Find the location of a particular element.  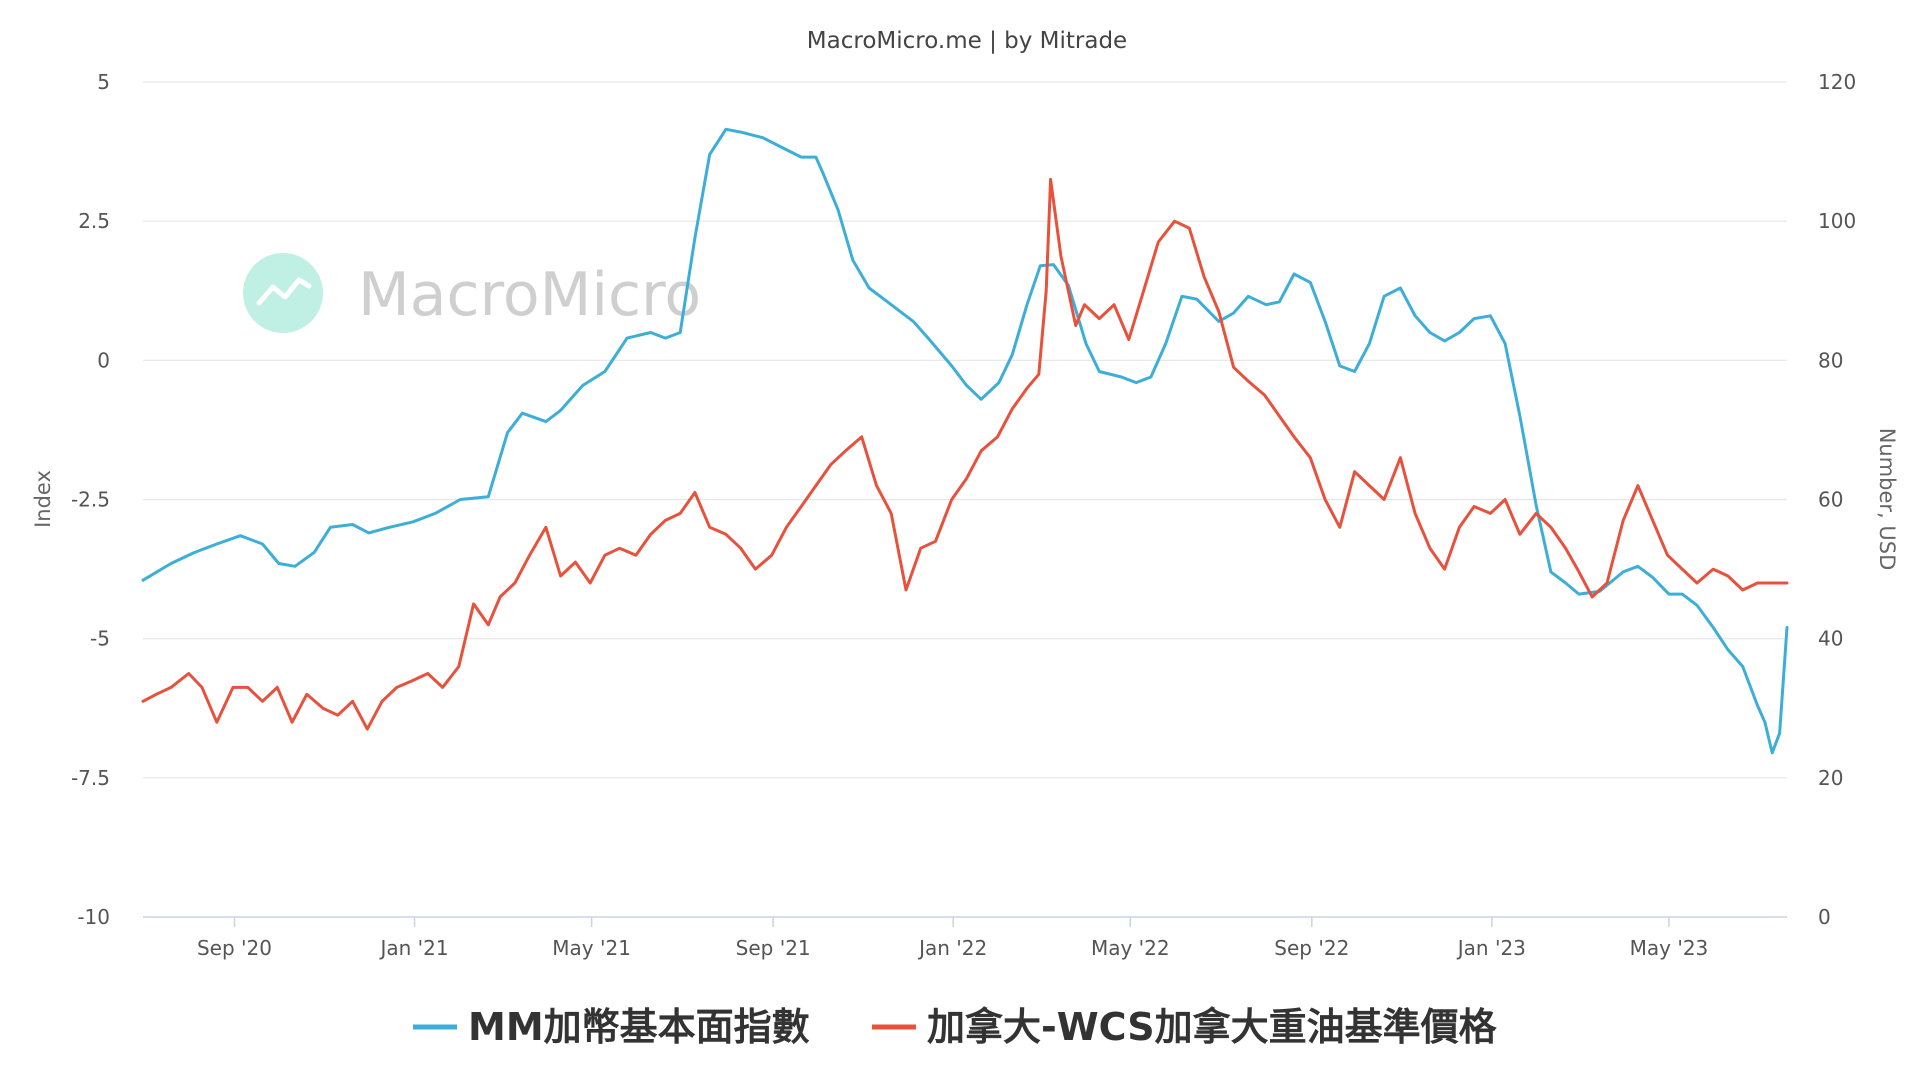

watermark: MacroMicro is located at coordinates (472, 293).